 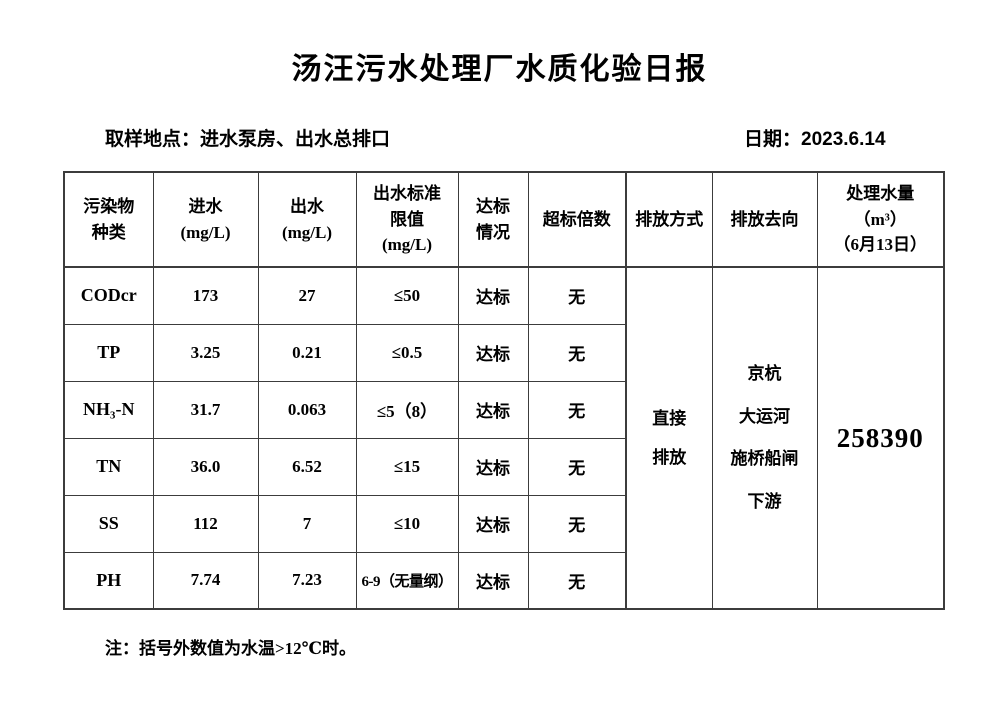 I want to click on cell-outflow: 0.21, so click(x=307, y=352).